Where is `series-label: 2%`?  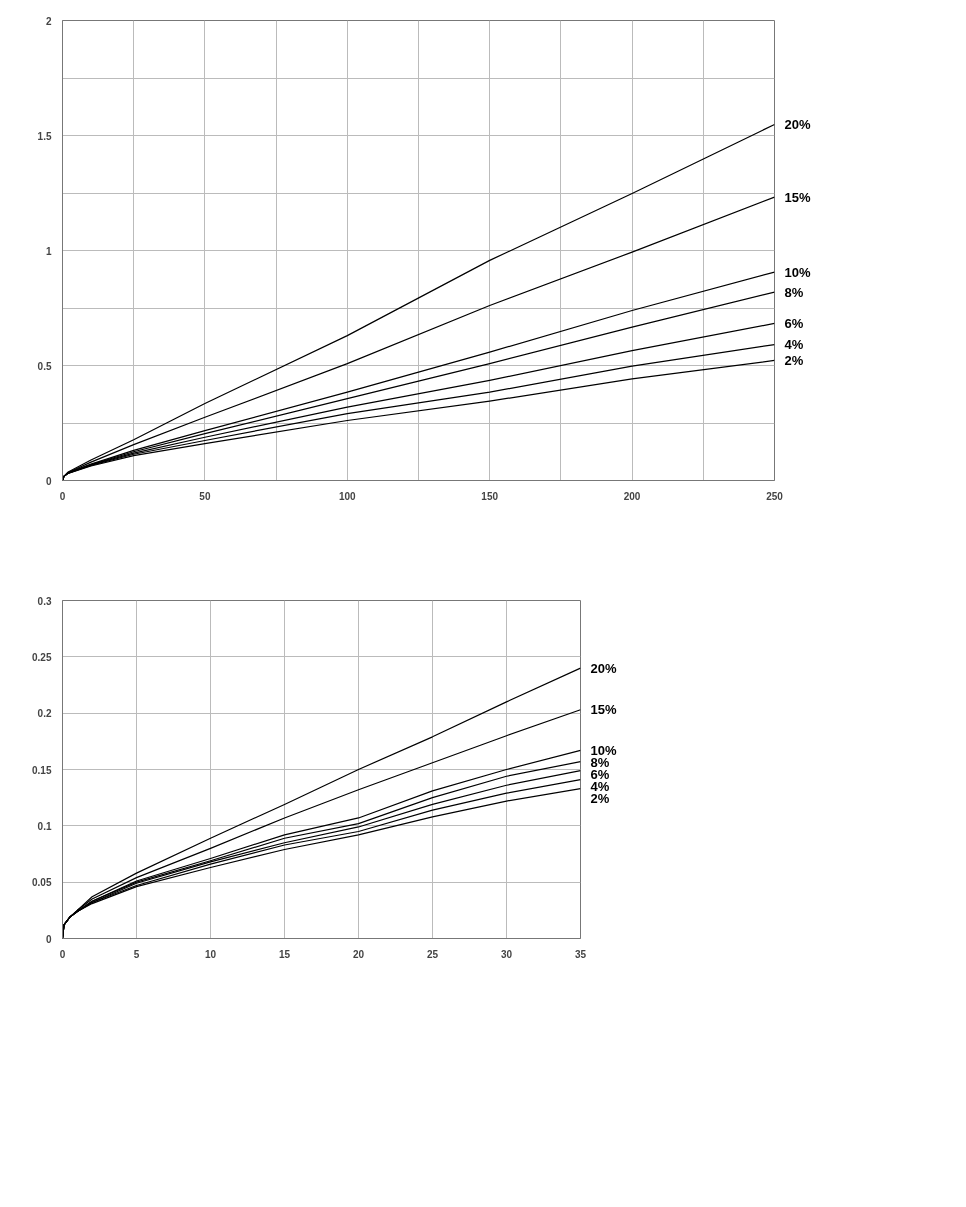
series-label: 2% is located at coordinates (794, 360).